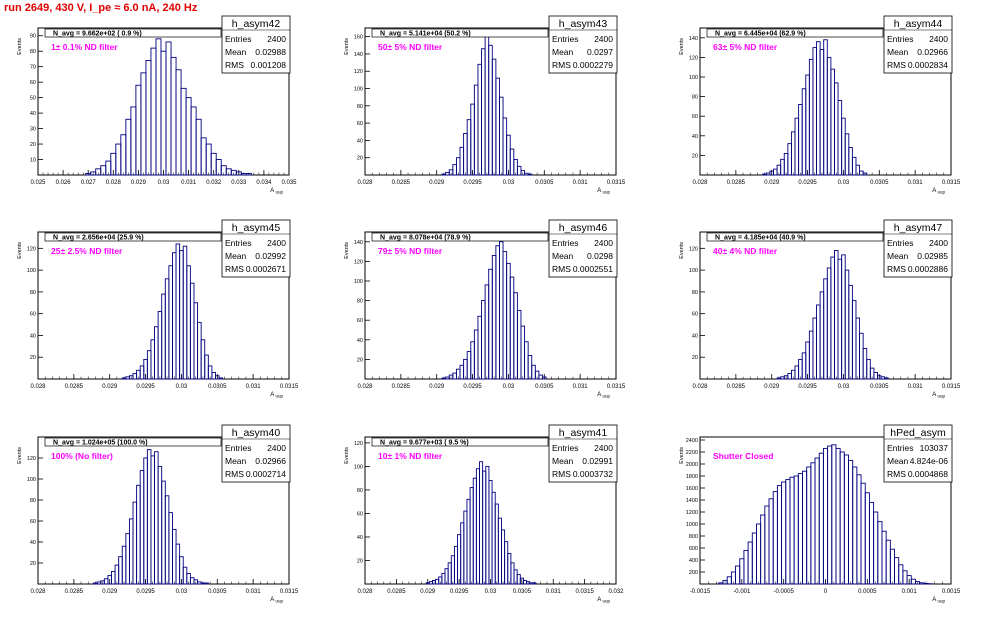 Image resolution: width=996 pixels, height=622 pixels. Describe the element at coordinates (832, 315) in the screenshot. I see `histogram-h_asym47` at that location.